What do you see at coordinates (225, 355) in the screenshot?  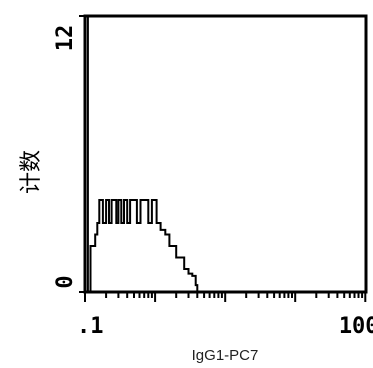 I see `x-axis-label: IgG1-PC7` at bounding box center [225, 355].